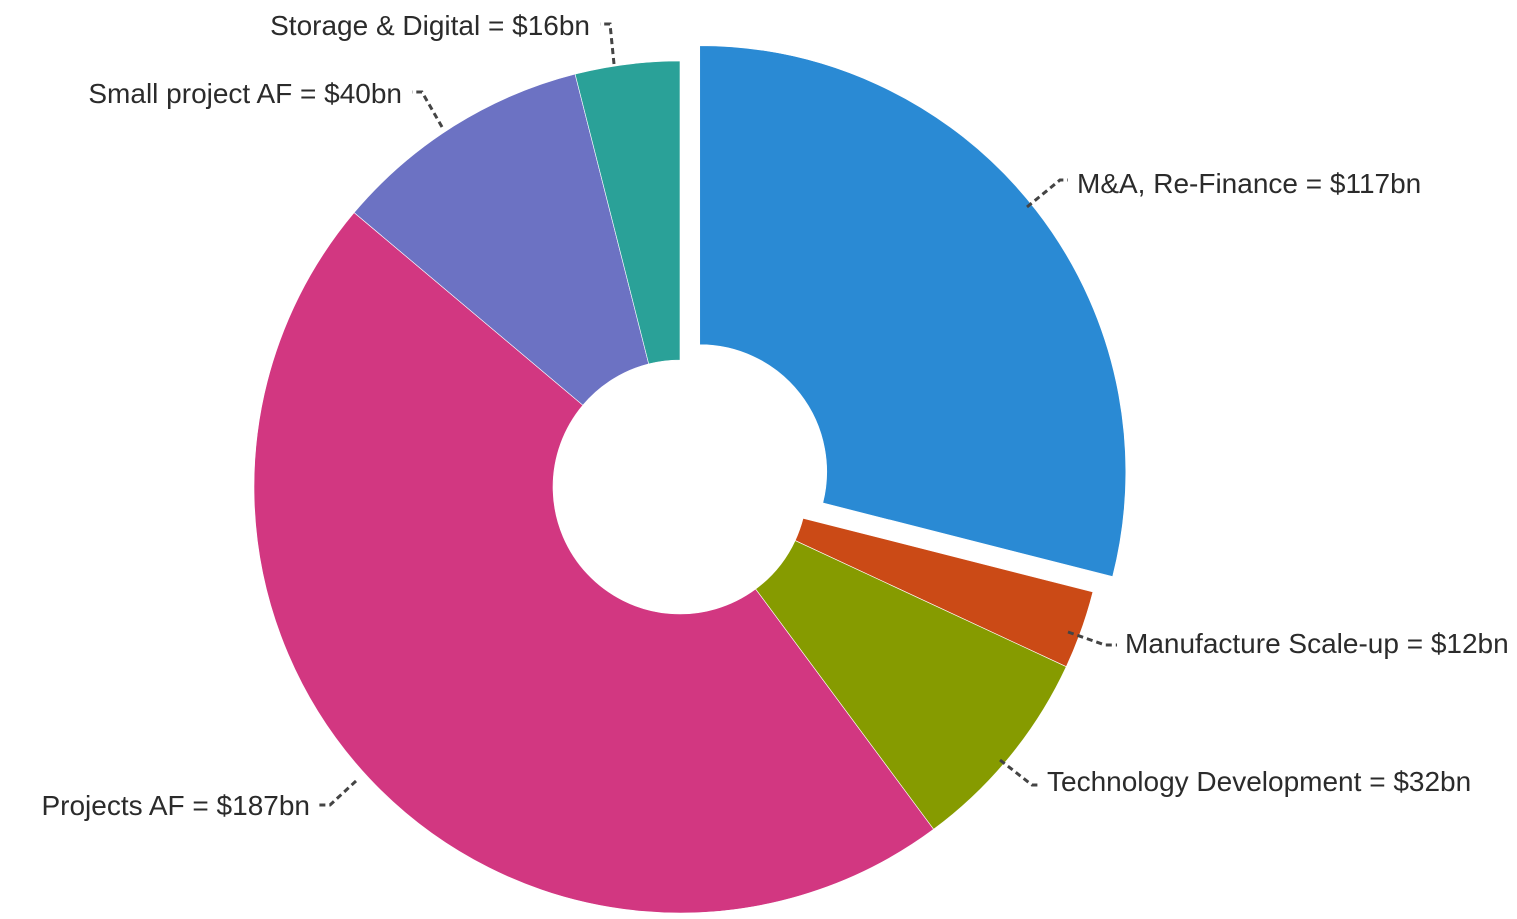  What do you see at coordinates (428, 109) in the screenshot?
I see `leader-line-small-project-af` at bounding box center [428, 109].